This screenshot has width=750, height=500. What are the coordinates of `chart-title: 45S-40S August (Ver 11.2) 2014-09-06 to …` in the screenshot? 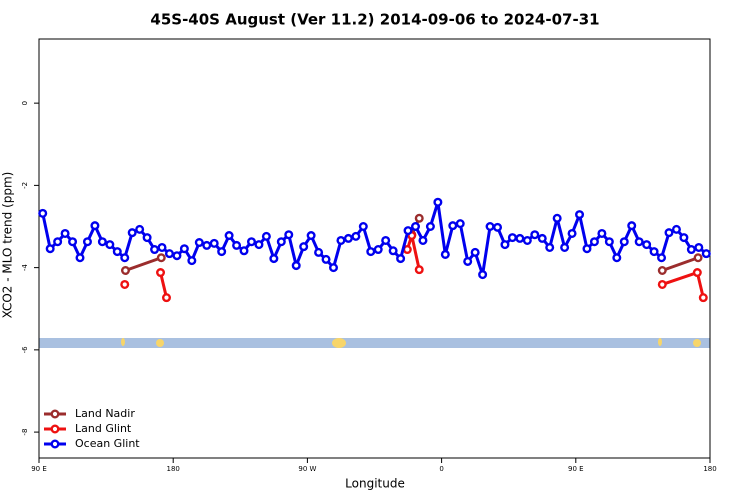 It's located at (374, 20).